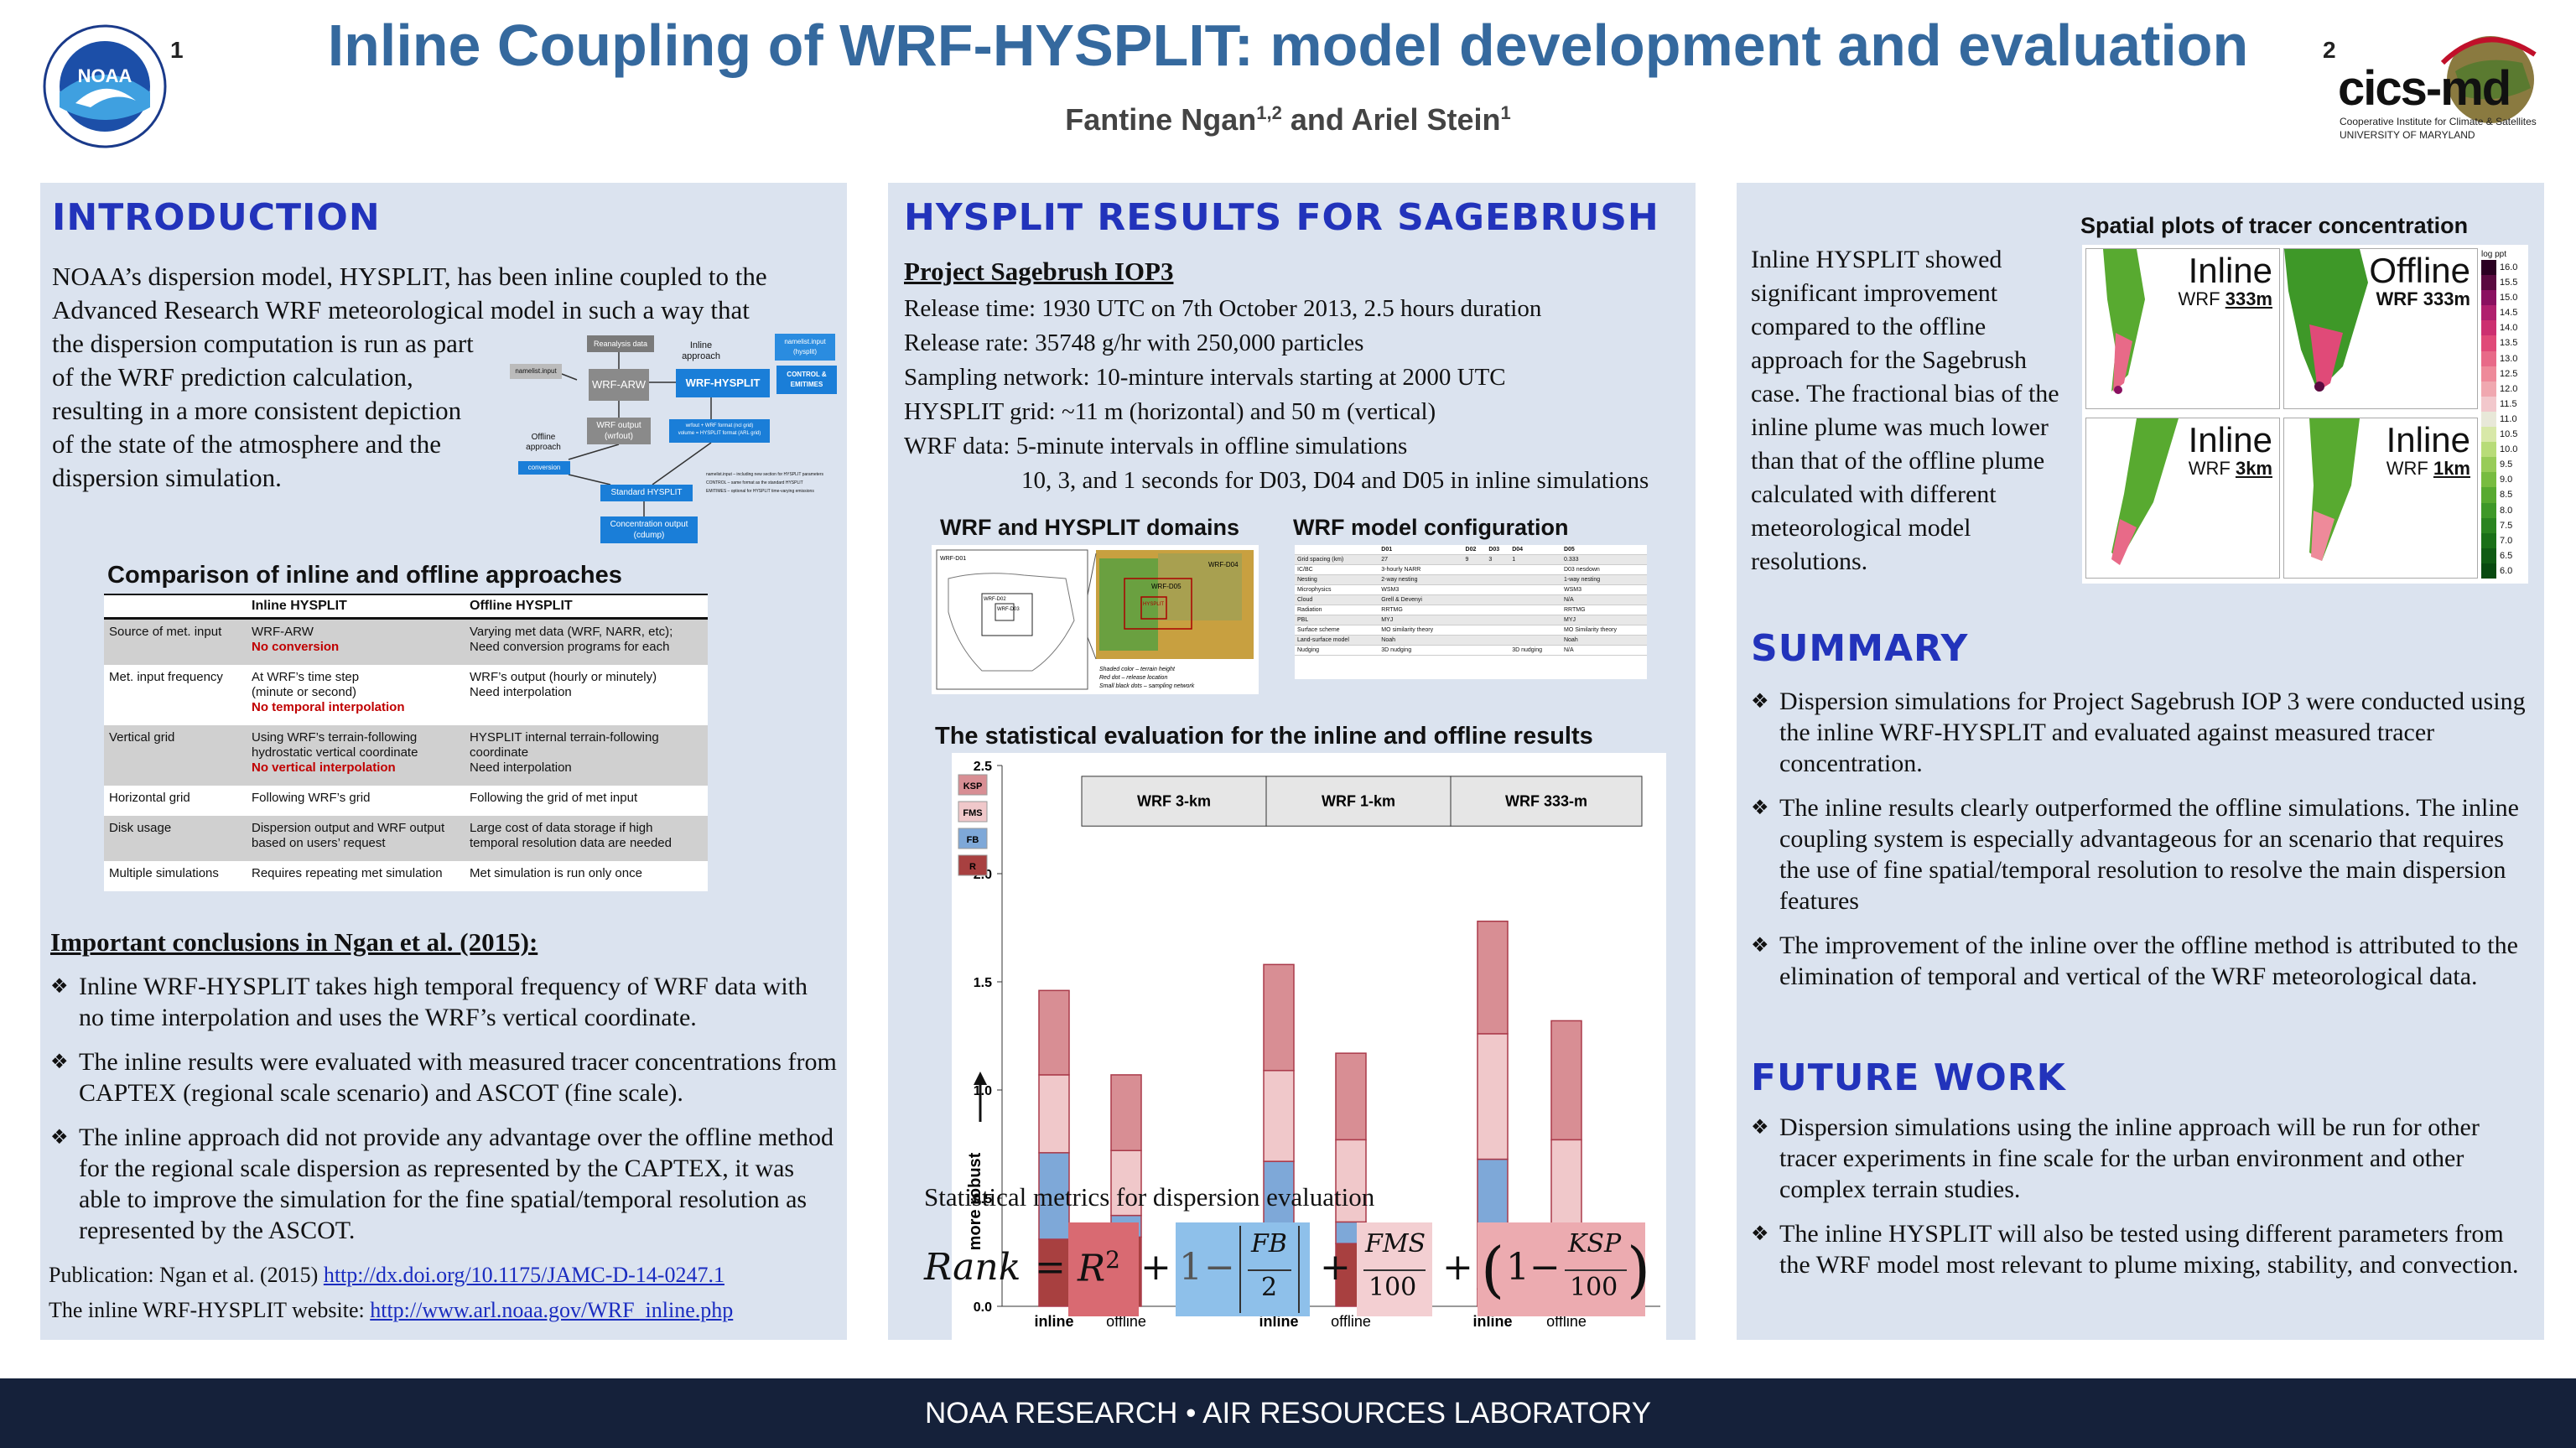  I want to click on spatial-panel-resolution: WRF 333m, so click(2225, 299).